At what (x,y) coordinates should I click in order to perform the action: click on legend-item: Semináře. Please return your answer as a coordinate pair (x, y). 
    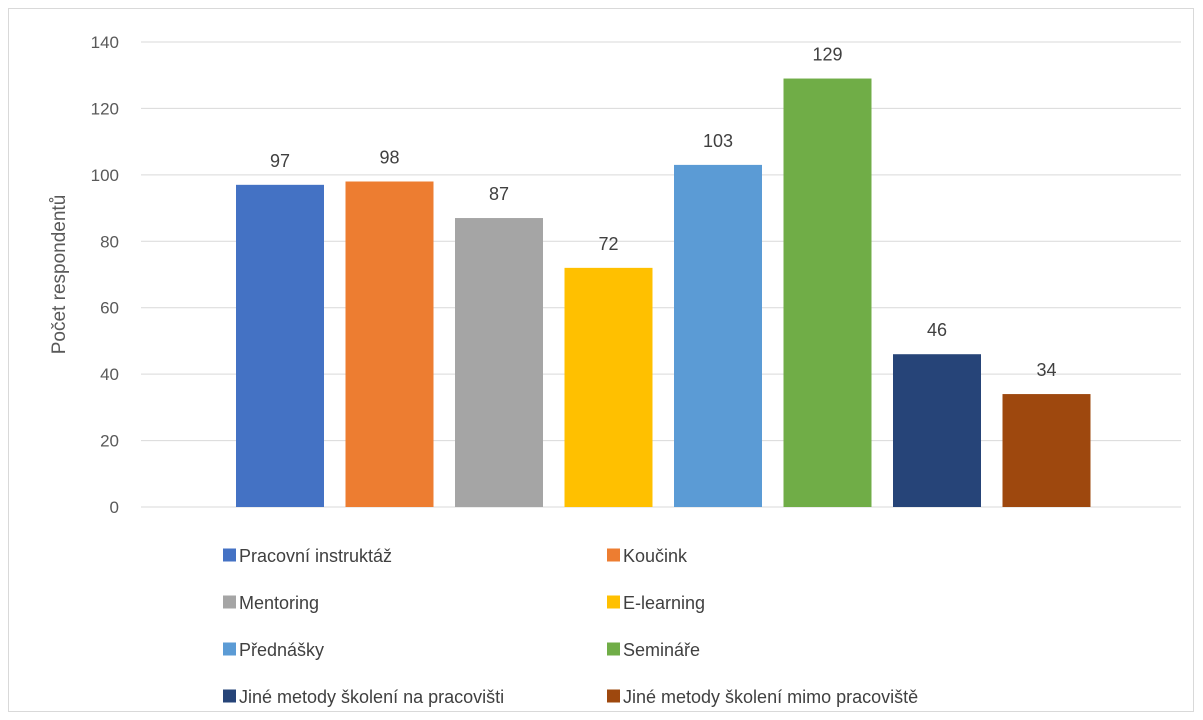
    Looking at the image, I should click on (653, 650).